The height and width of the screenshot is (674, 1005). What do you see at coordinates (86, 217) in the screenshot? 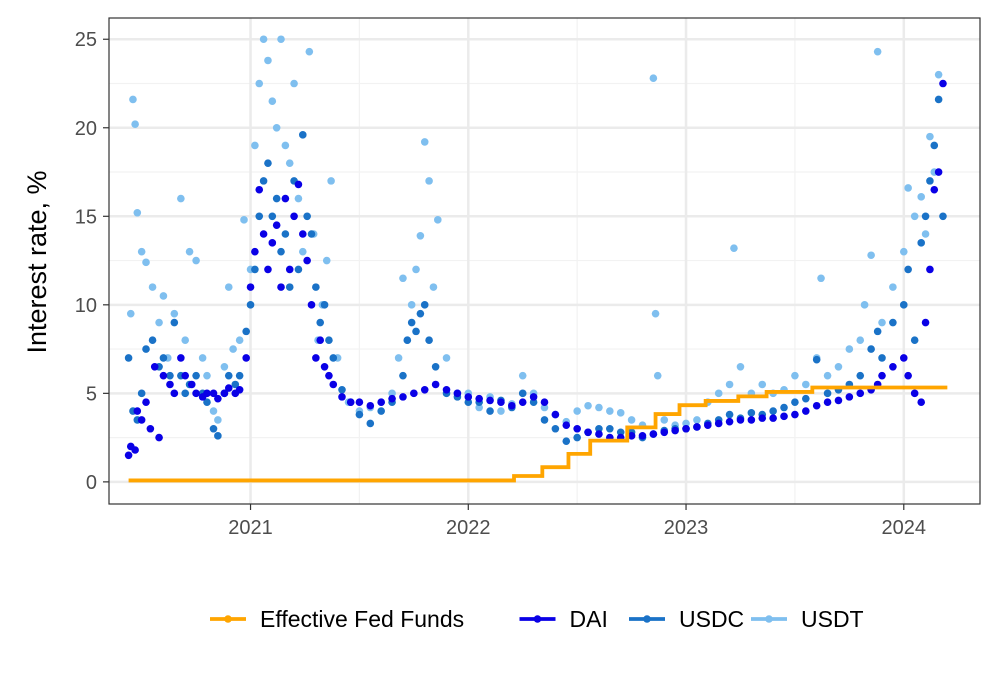
I see `y-tick-label: 15` at bounding box center [86, 217].